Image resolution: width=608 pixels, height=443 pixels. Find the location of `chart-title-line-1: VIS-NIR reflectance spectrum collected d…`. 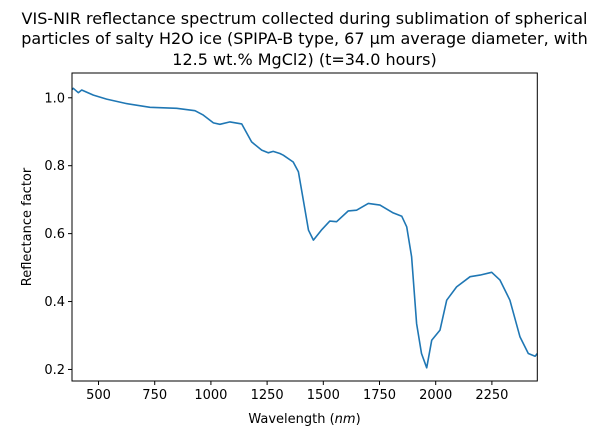

chart-title-line-1: VIS-NIR reflectance spectrum collected d… is located at coordinates (305, 18).